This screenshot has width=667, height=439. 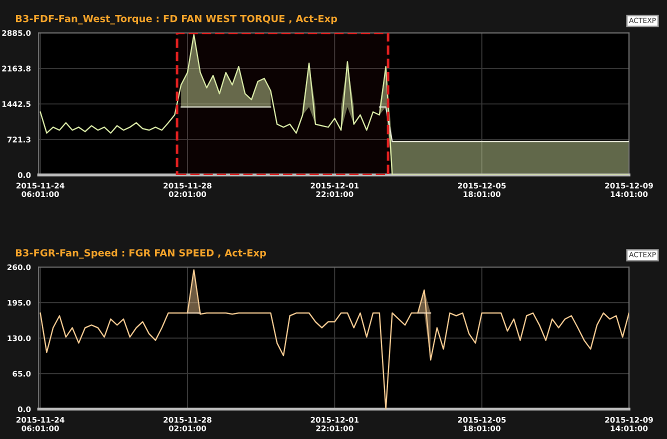 What do you see at coordinates (141, 253) in the screenshot?
I see `chart-title: B3-FGR-Fan_Speed : FGR FAN SPEED , Act-Exp` at bounding box center [141, 253].